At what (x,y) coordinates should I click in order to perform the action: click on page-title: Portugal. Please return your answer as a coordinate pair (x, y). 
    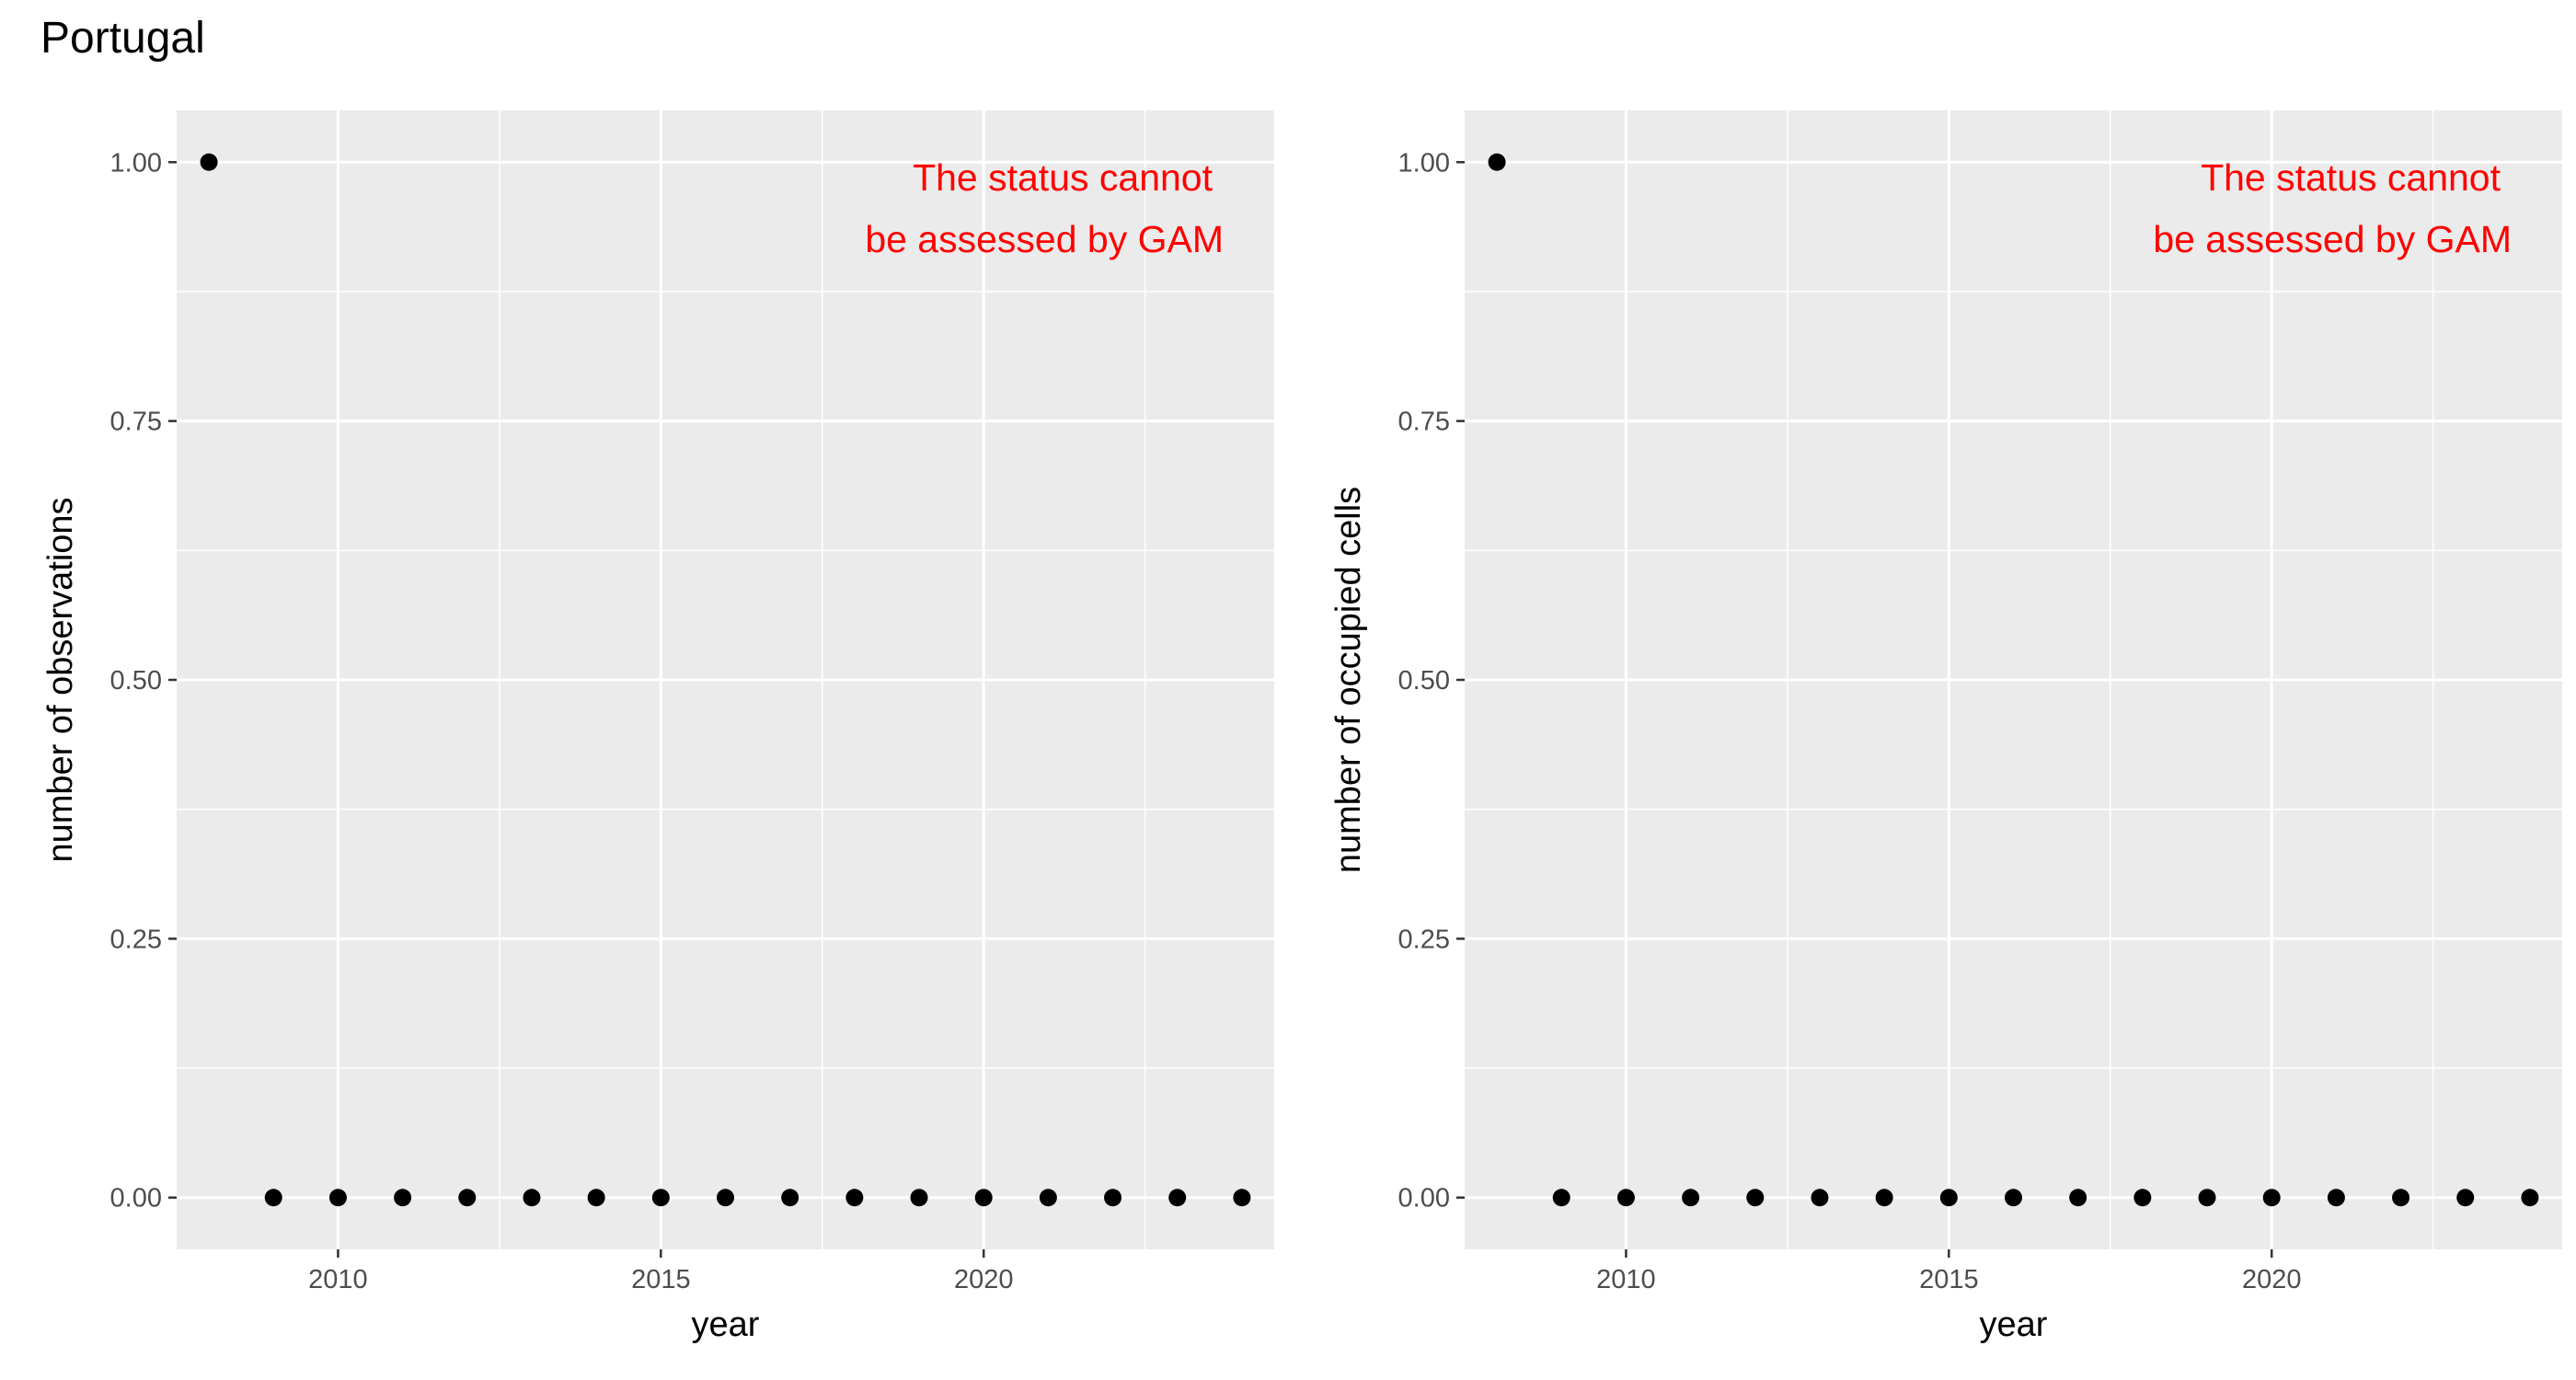
    Looking at the image, I should click on (122, 38).